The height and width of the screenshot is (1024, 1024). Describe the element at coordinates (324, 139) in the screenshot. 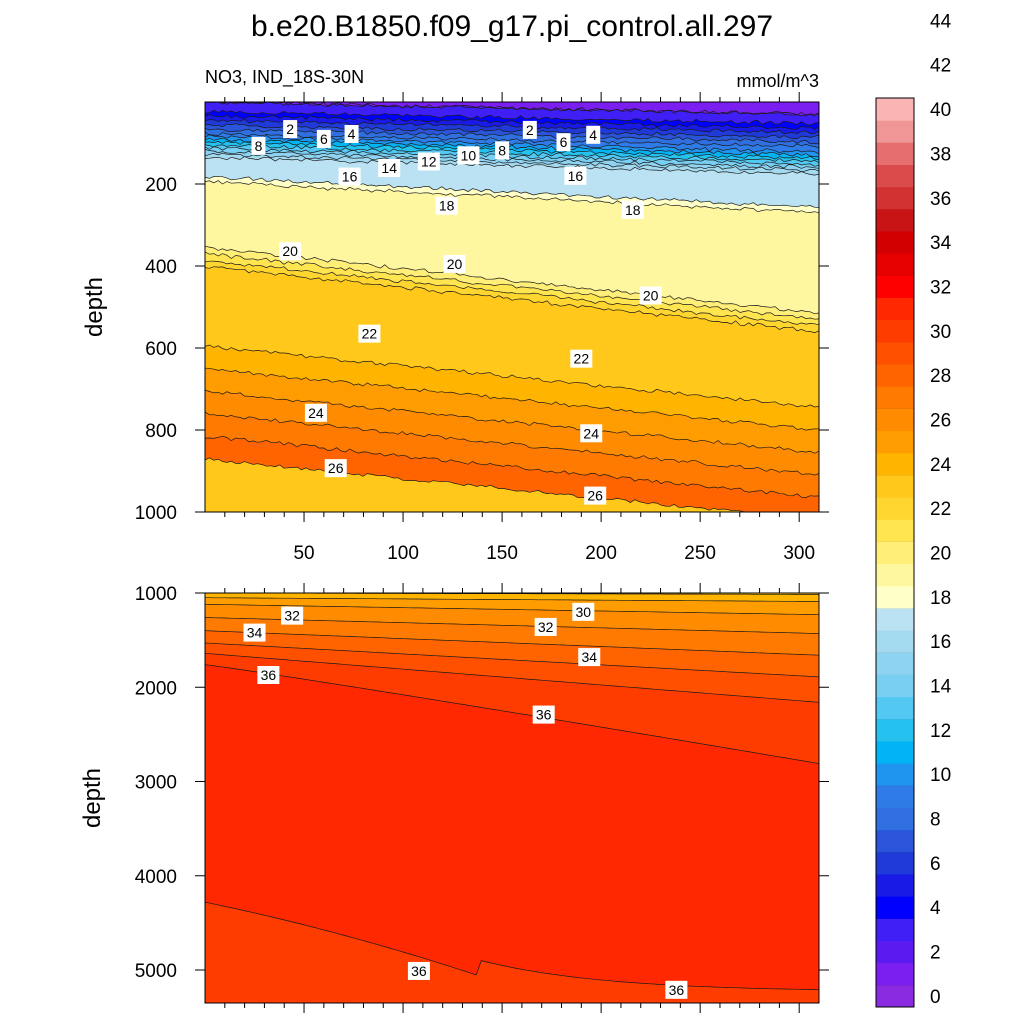

I see `upper-contour-label: 6` at that location.